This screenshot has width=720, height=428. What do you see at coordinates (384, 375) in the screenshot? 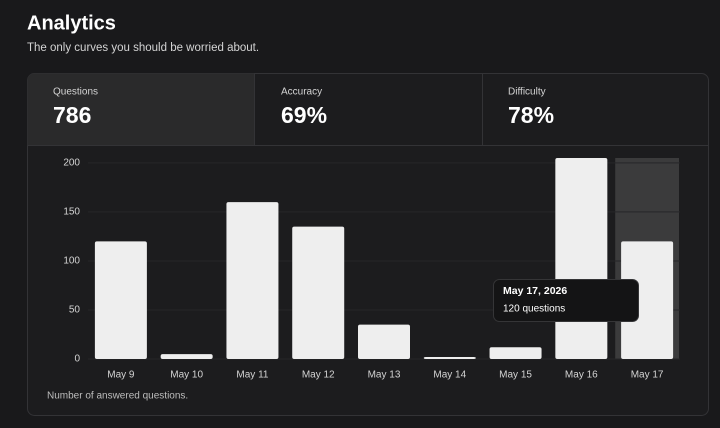
I see `x-tick-label: May 13` at bounding box center [384, 375].